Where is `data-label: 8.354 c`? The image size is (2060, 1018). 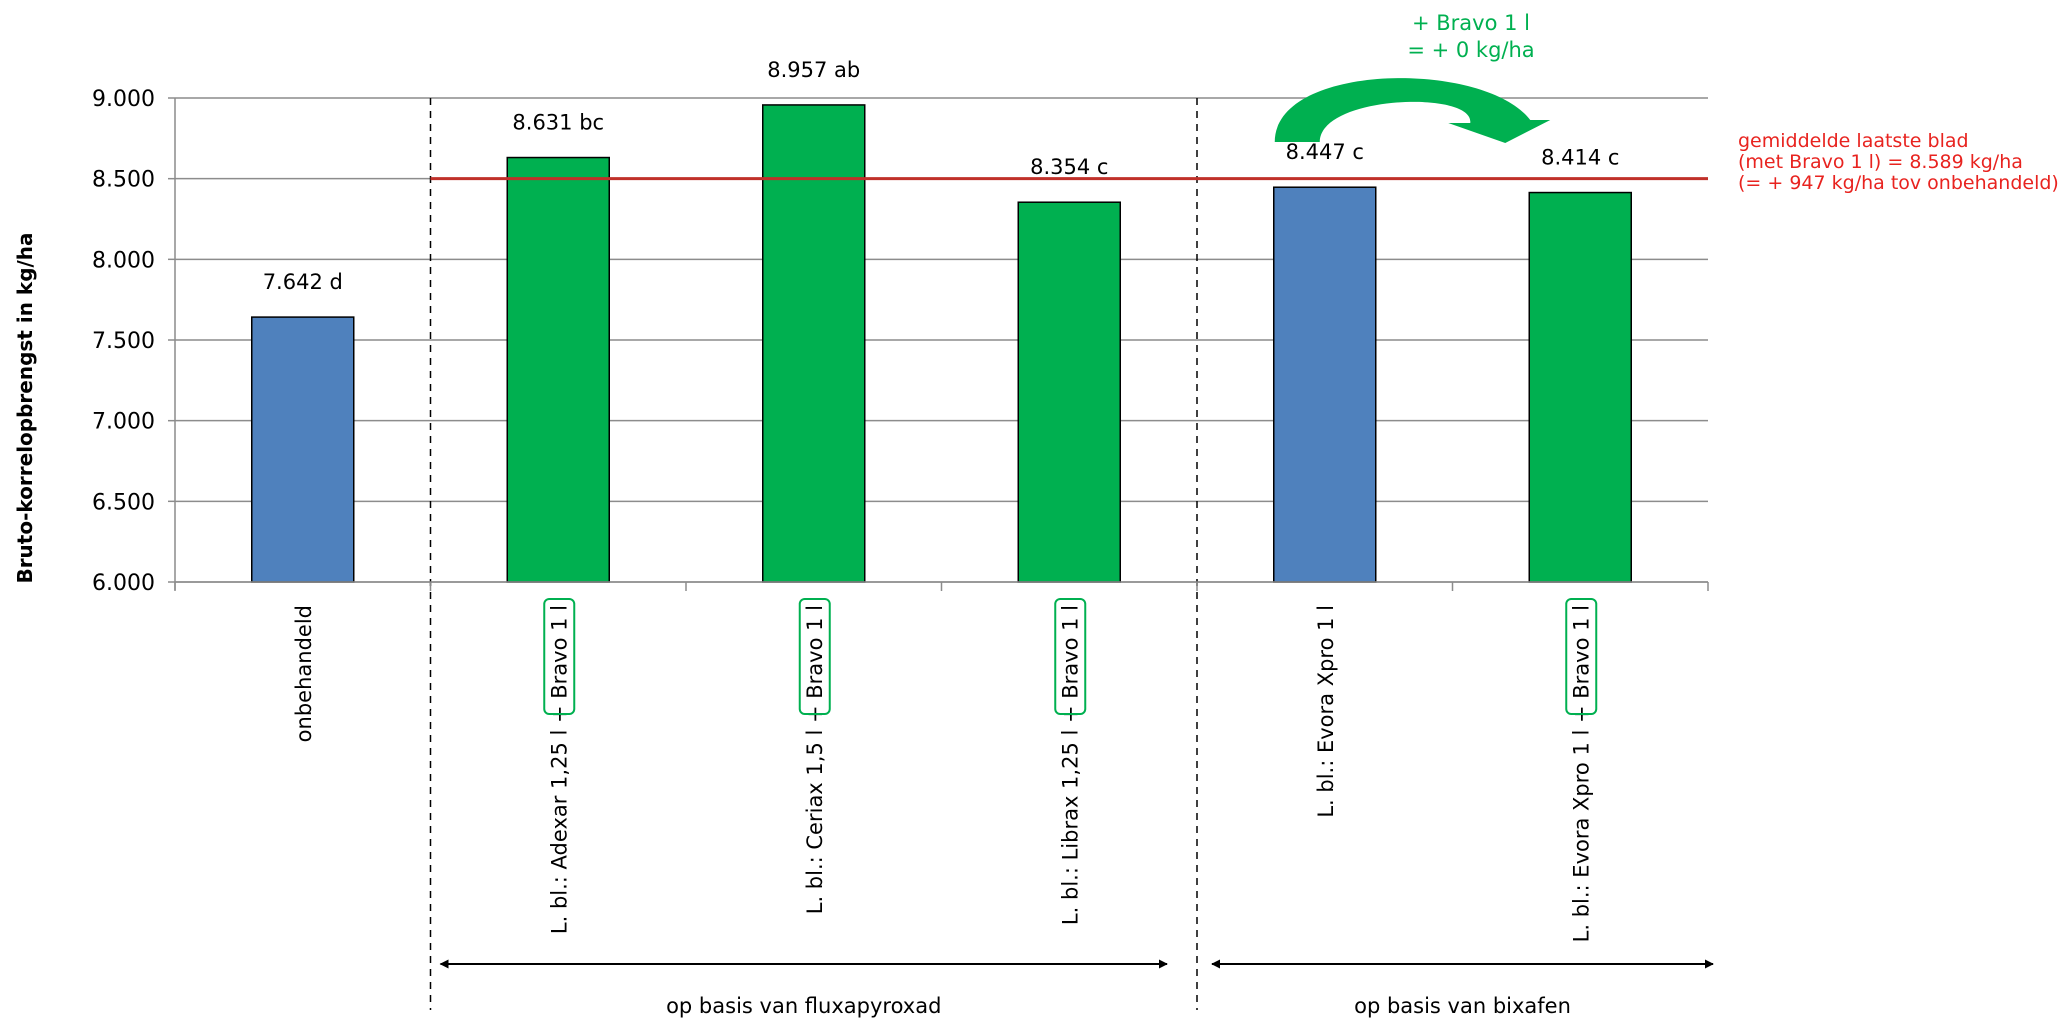
data-label: 8.354 c is located at coordinates (1069, 167).